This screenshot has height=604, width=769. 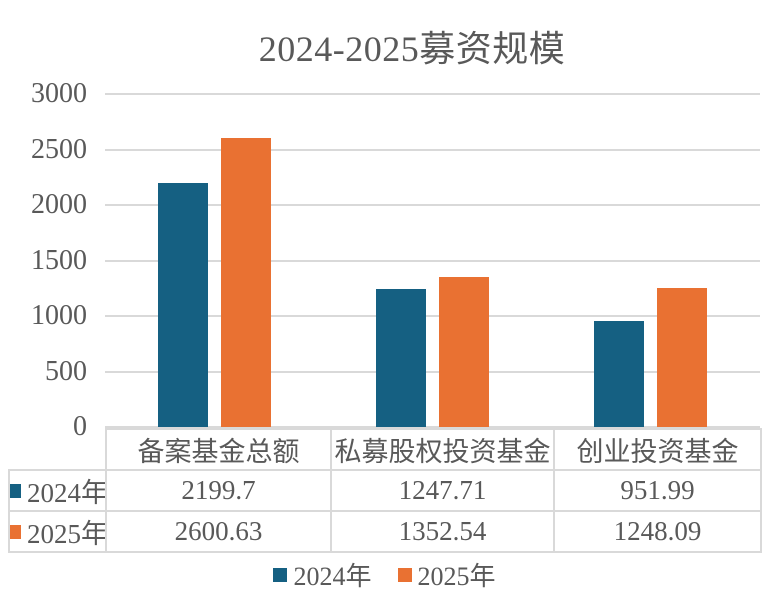 I want to click on series-key-cell: 2025年, so click(x=57, y=531).